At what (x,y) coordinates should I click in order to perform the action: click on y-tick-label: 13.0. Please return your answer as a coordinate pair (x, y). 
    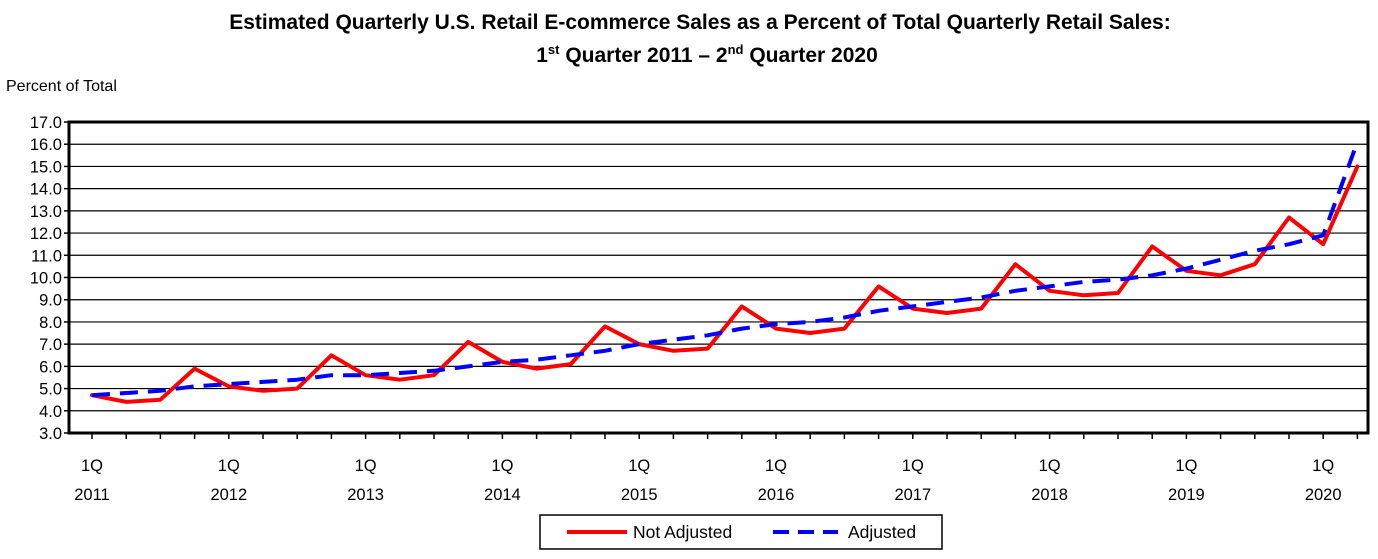
    Looking at the image, I should click on (46, 212).